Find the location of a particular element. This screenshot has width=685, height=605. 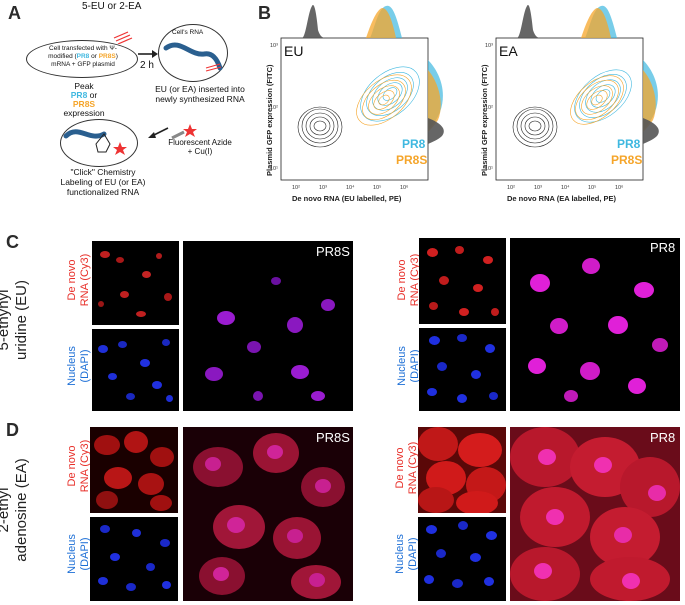

click-oval is located at coordinates (99, 143).